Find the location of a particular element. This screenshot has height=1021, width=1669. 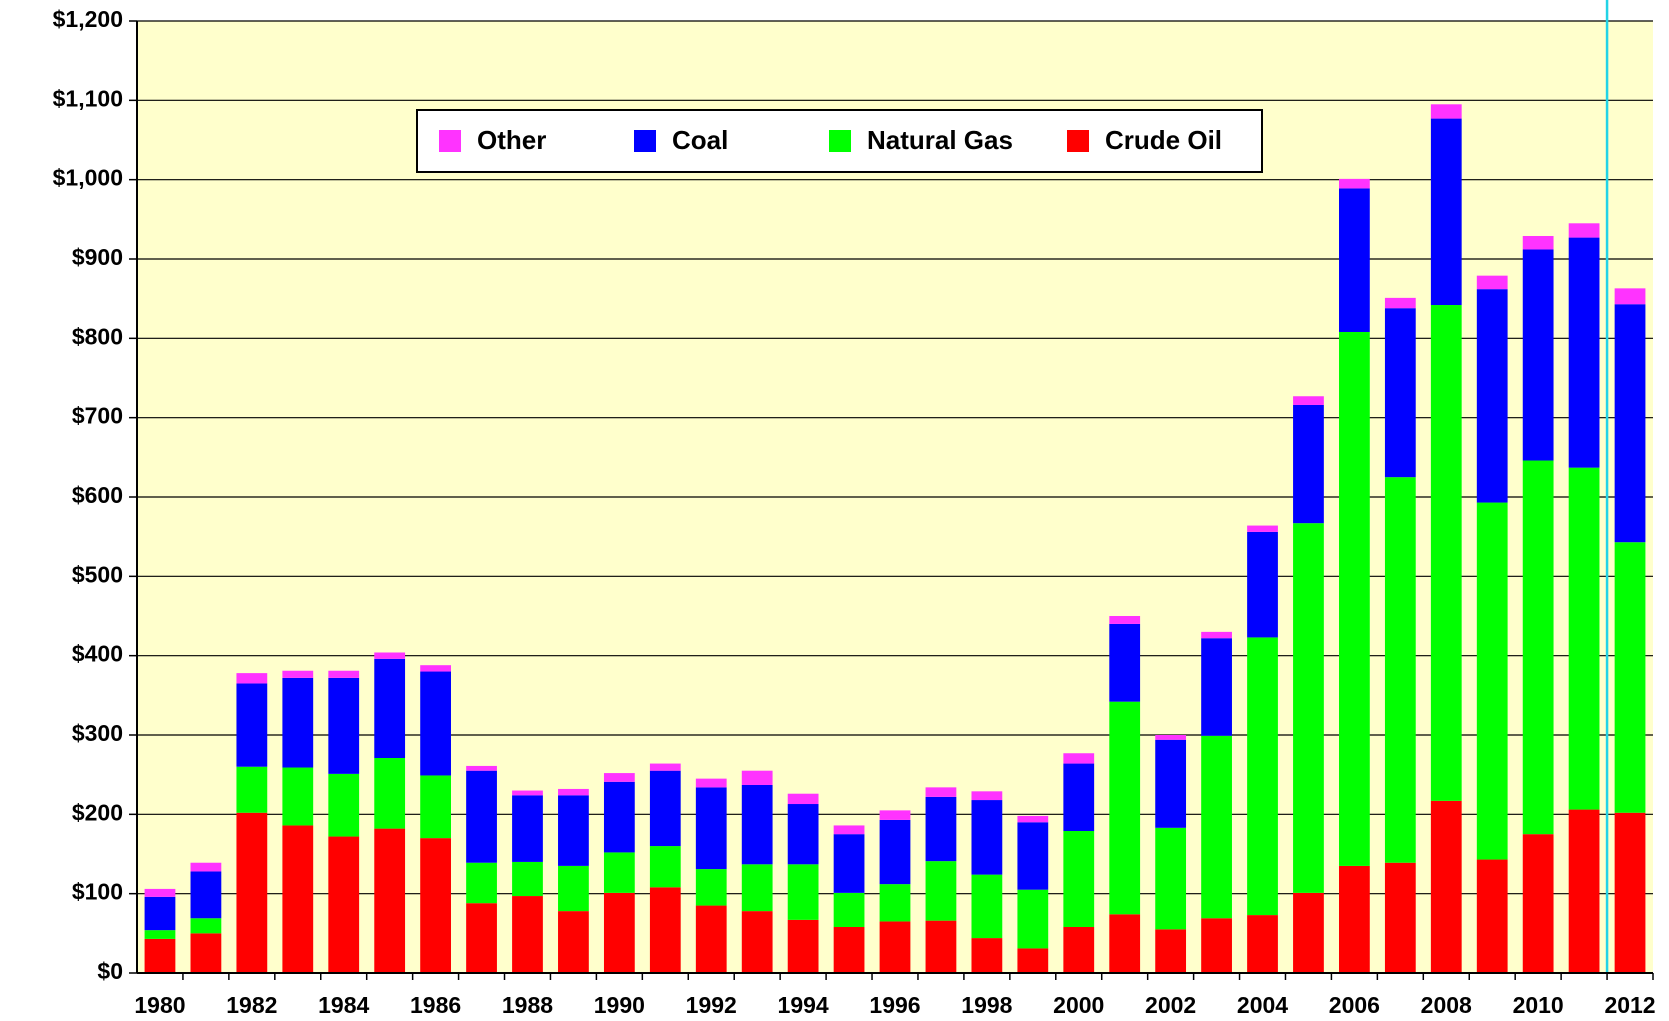

x-tick-label: 1992 is located at coordinates (711, 1005).